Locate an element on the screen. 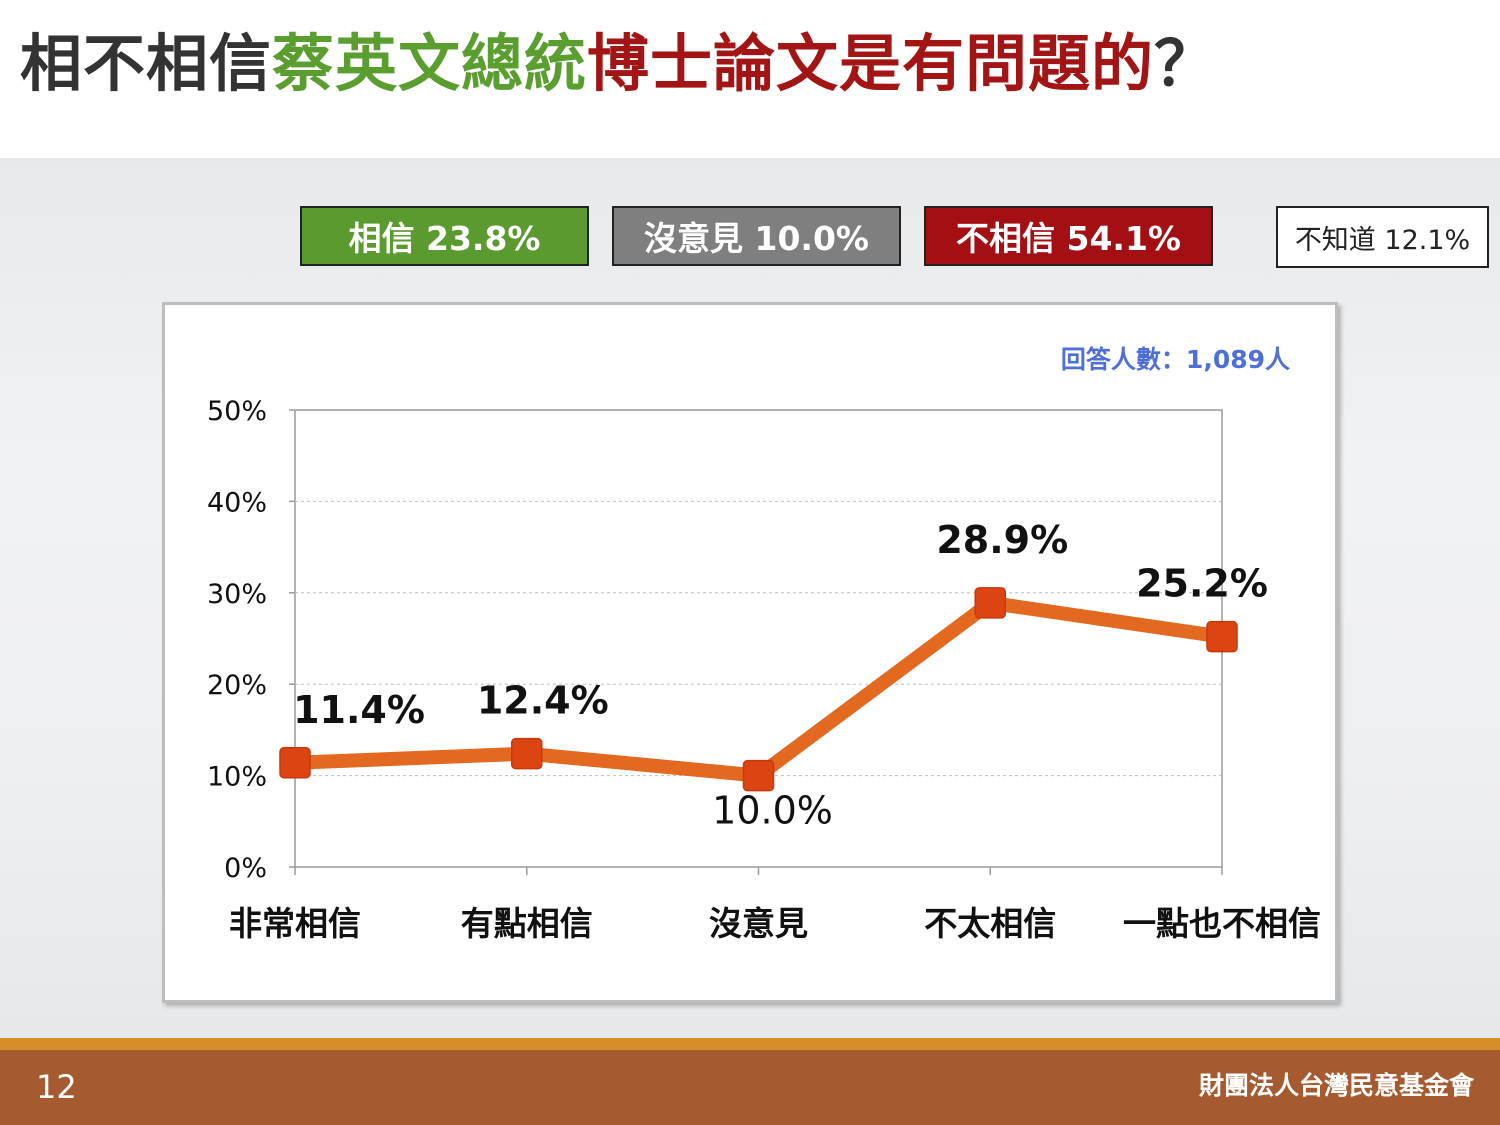 The width and height of the screenshot is (1500, 1125). x-category-label: 沒意見 is located at coordinates (758, 923).